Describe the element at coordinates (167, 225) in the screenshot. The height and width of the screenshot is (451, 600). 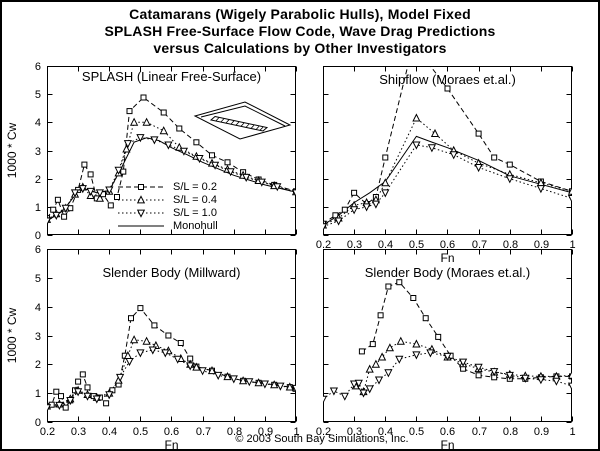
I see `legend-item-monohull: Monohull` at that location.